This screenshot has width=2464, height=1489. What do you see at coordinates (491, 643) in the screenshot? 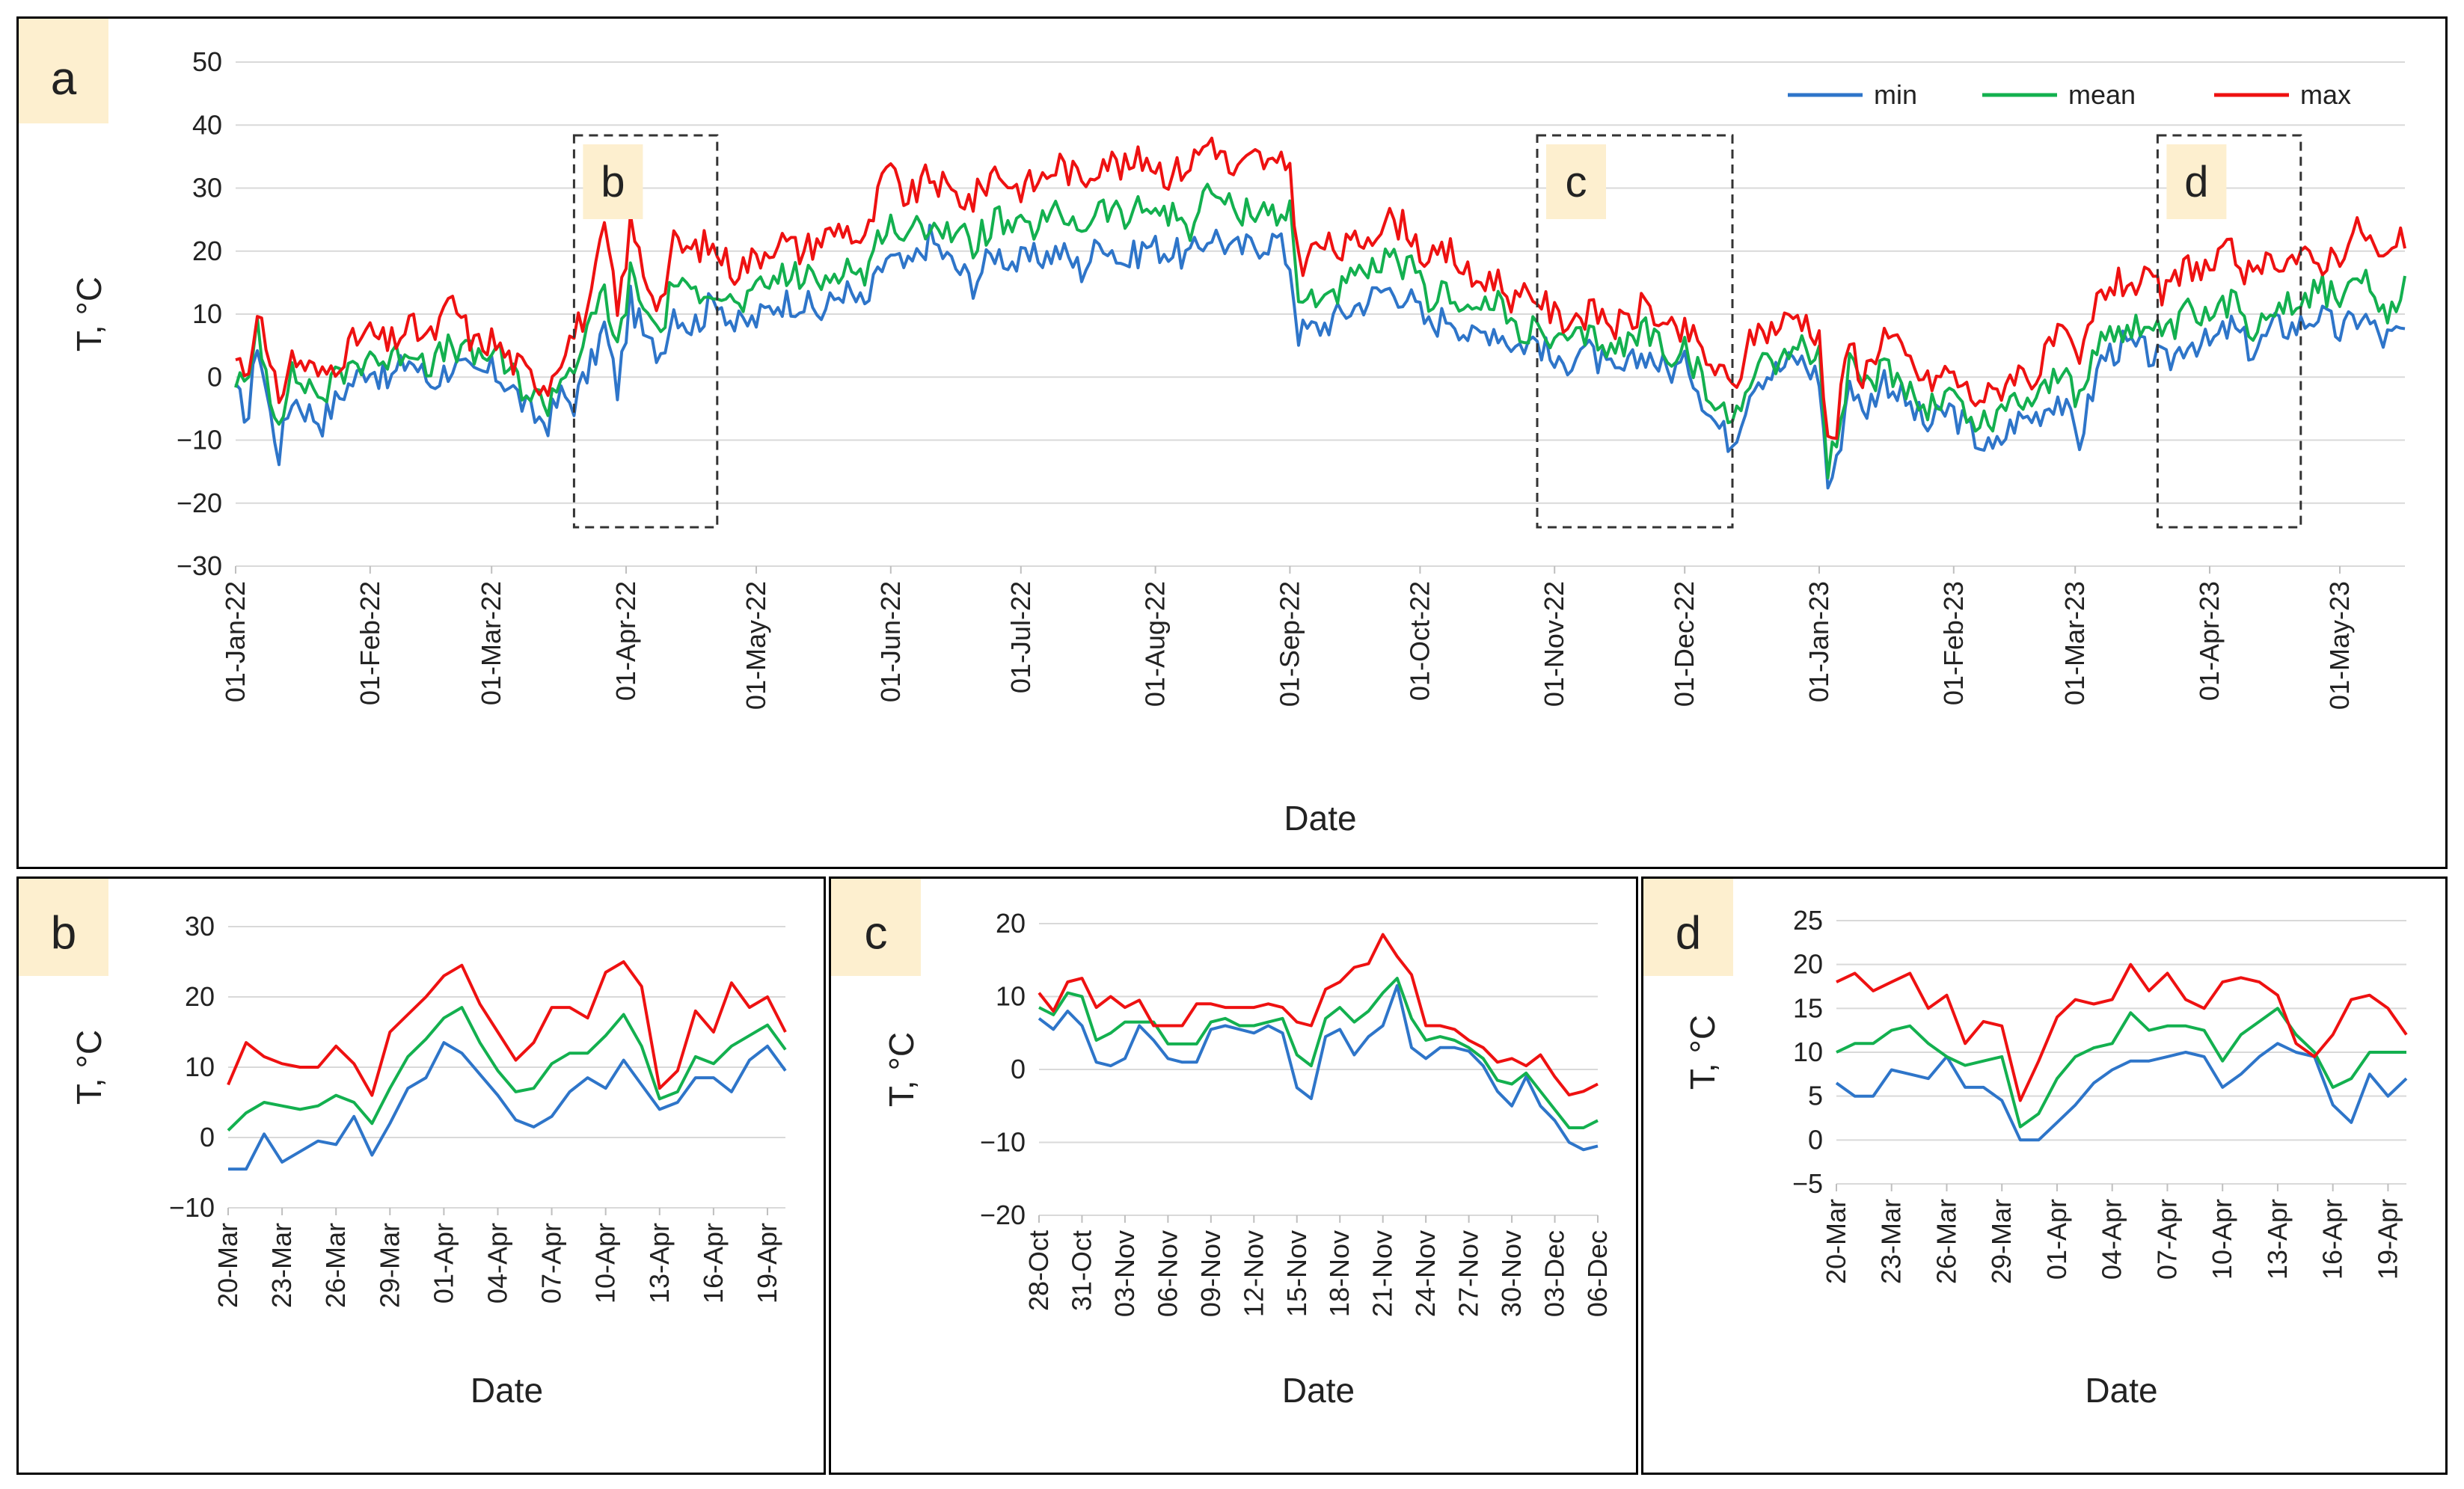
I see `x-tick-label: 01-Mar-22` at bounding box center [491, 643].